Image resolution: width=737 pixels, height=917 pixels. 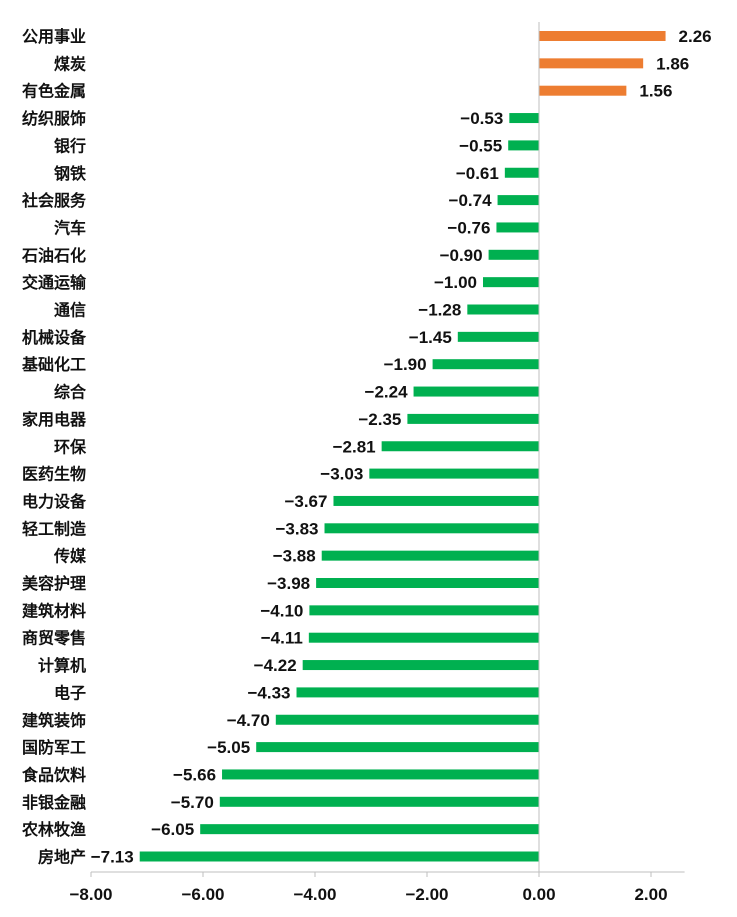 What do you see at coordinates (70, 556) in the screenshot?
I see `category-label-19: 传媒` at bounding box center [70, 556].